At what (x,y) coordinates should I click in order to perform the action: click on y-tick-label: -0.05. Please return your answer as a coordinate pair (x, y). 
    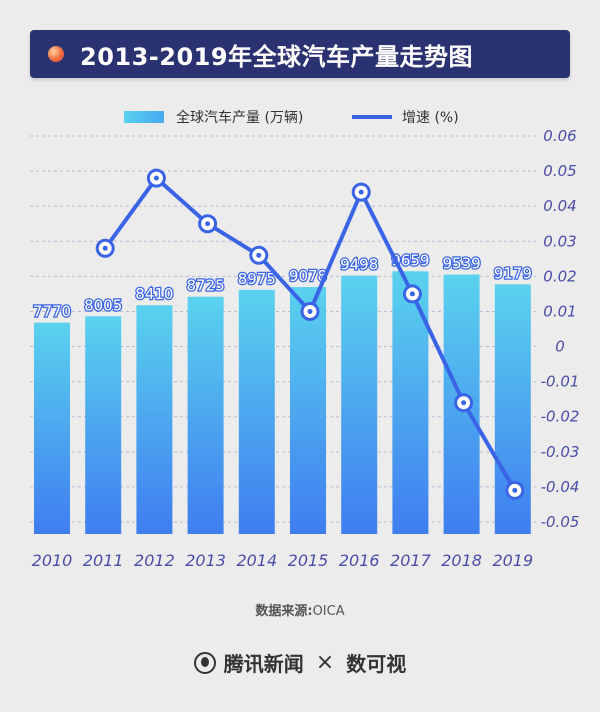
    Looking at the image, I should click on (560, 522).